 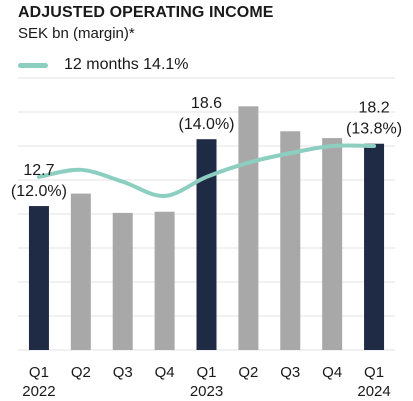 What do you see at coordinates (146, 12) in the screenshot?
I see `chart-title: ADJUSTED OPERATING INCOME` at bounding box center [146, 12].